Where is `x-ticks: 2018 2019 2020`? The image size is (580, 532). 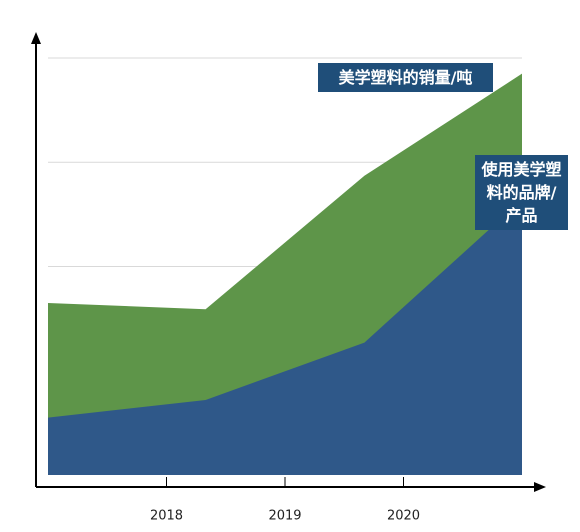 x-ticks: 2018 2019 2020 is located at coordinates (285, 500).